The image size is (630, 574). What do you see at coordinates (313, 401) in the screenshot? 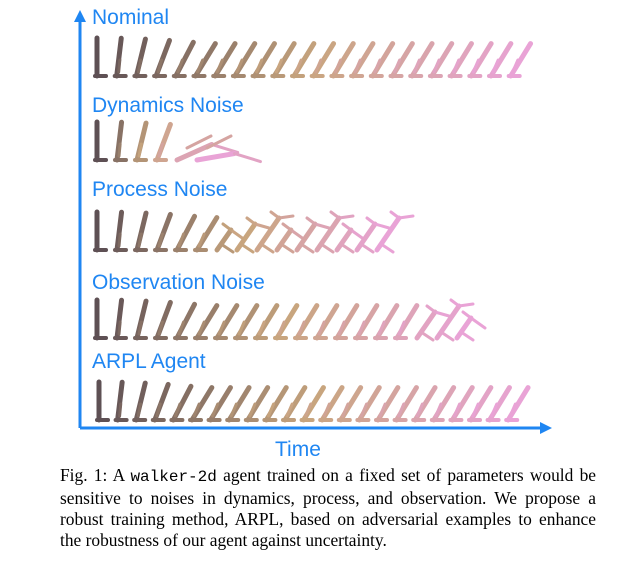
I see `walker-sequence-arpl-agent` at bounding box center [313, 401].